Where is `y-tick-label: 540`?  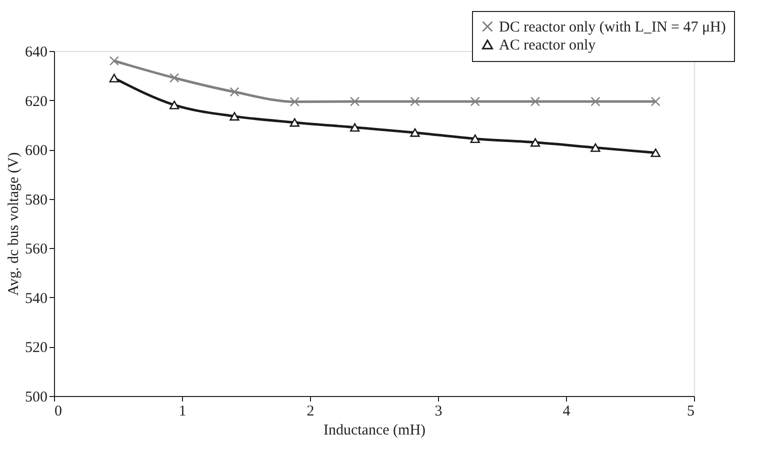
y-tick-label: 540 is located at coordinates (36, 298).